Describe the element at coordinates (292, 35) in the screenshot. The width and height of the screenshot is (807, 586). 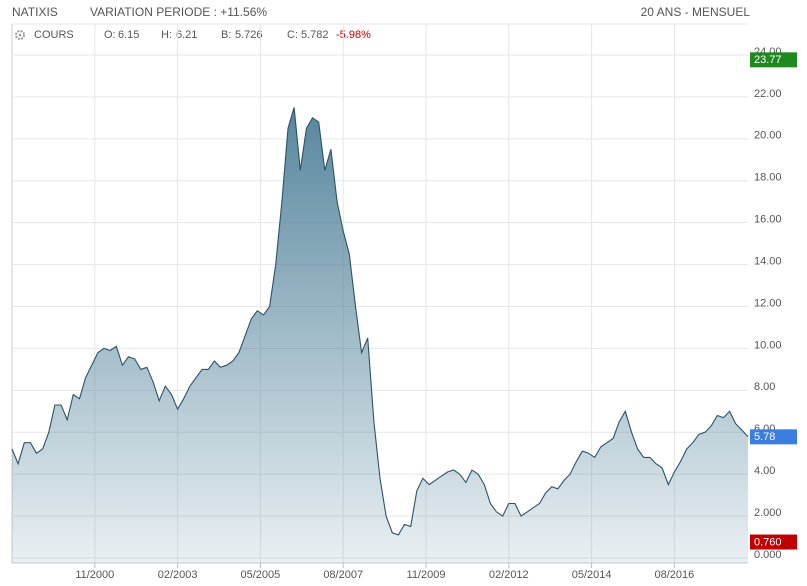
I see `c-label: C:` at that location.